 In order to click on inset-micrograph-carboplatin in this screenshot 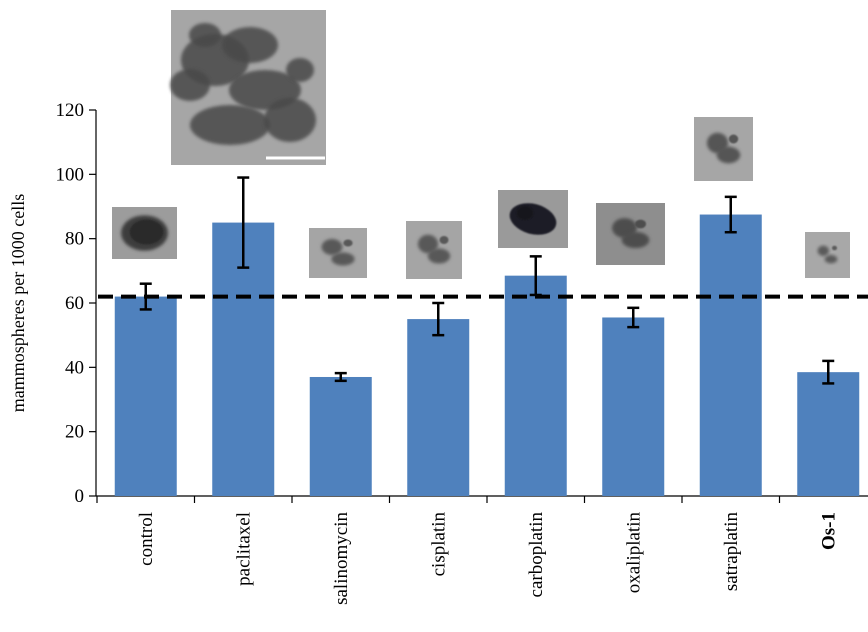, I will do `click(533, 219)`.